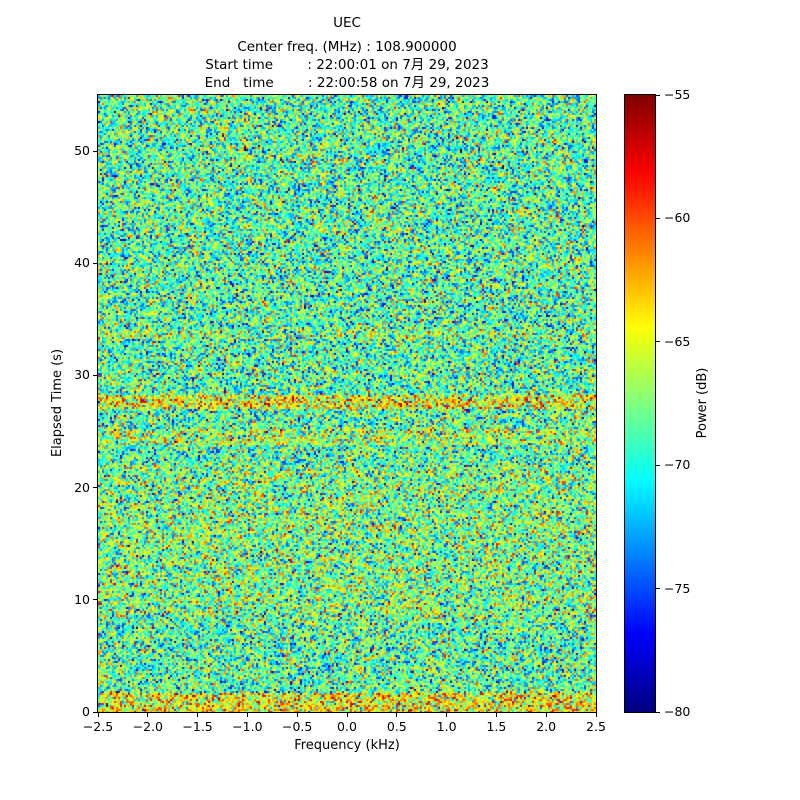 The width and height of the screenshot is (800, 800). Describe the element at coordinates (496, 726) in the screenshot. I see `x-tick-label: 1.5` at that location.